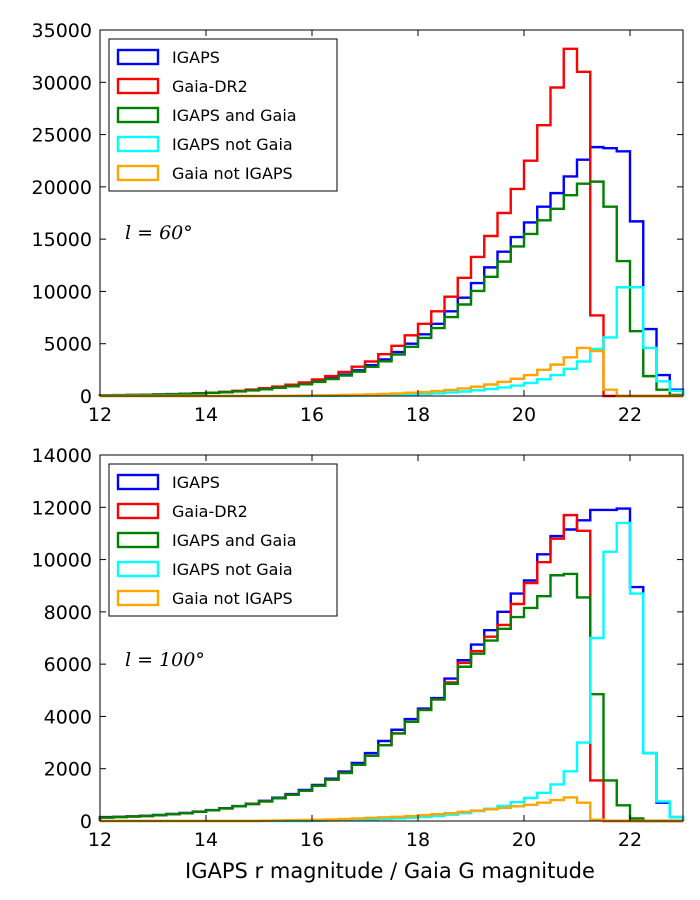 Image resolution: width=700 pixels, height=900 pixels. Describe the element at coordinates (391, 809) in the screenshot. I see `series-gaia-not-igaps-line` at that location.